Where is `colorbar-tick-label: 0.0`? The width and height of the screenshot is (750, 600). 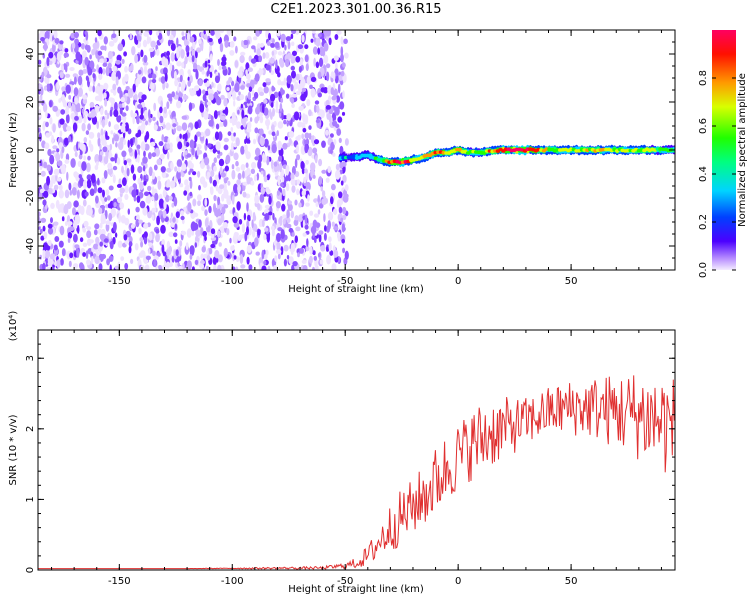
colorbar-tick-label: 0.0 is located at coordinates (703, 270).